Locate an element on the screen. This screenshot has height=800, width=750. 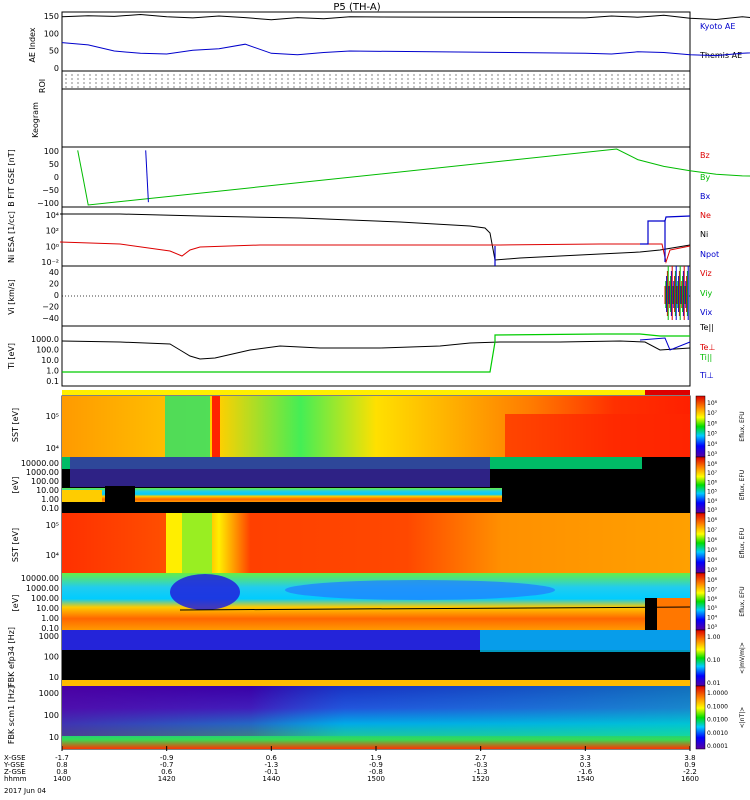
vi-tick-label: 0 is located at coordinates (56, 295).